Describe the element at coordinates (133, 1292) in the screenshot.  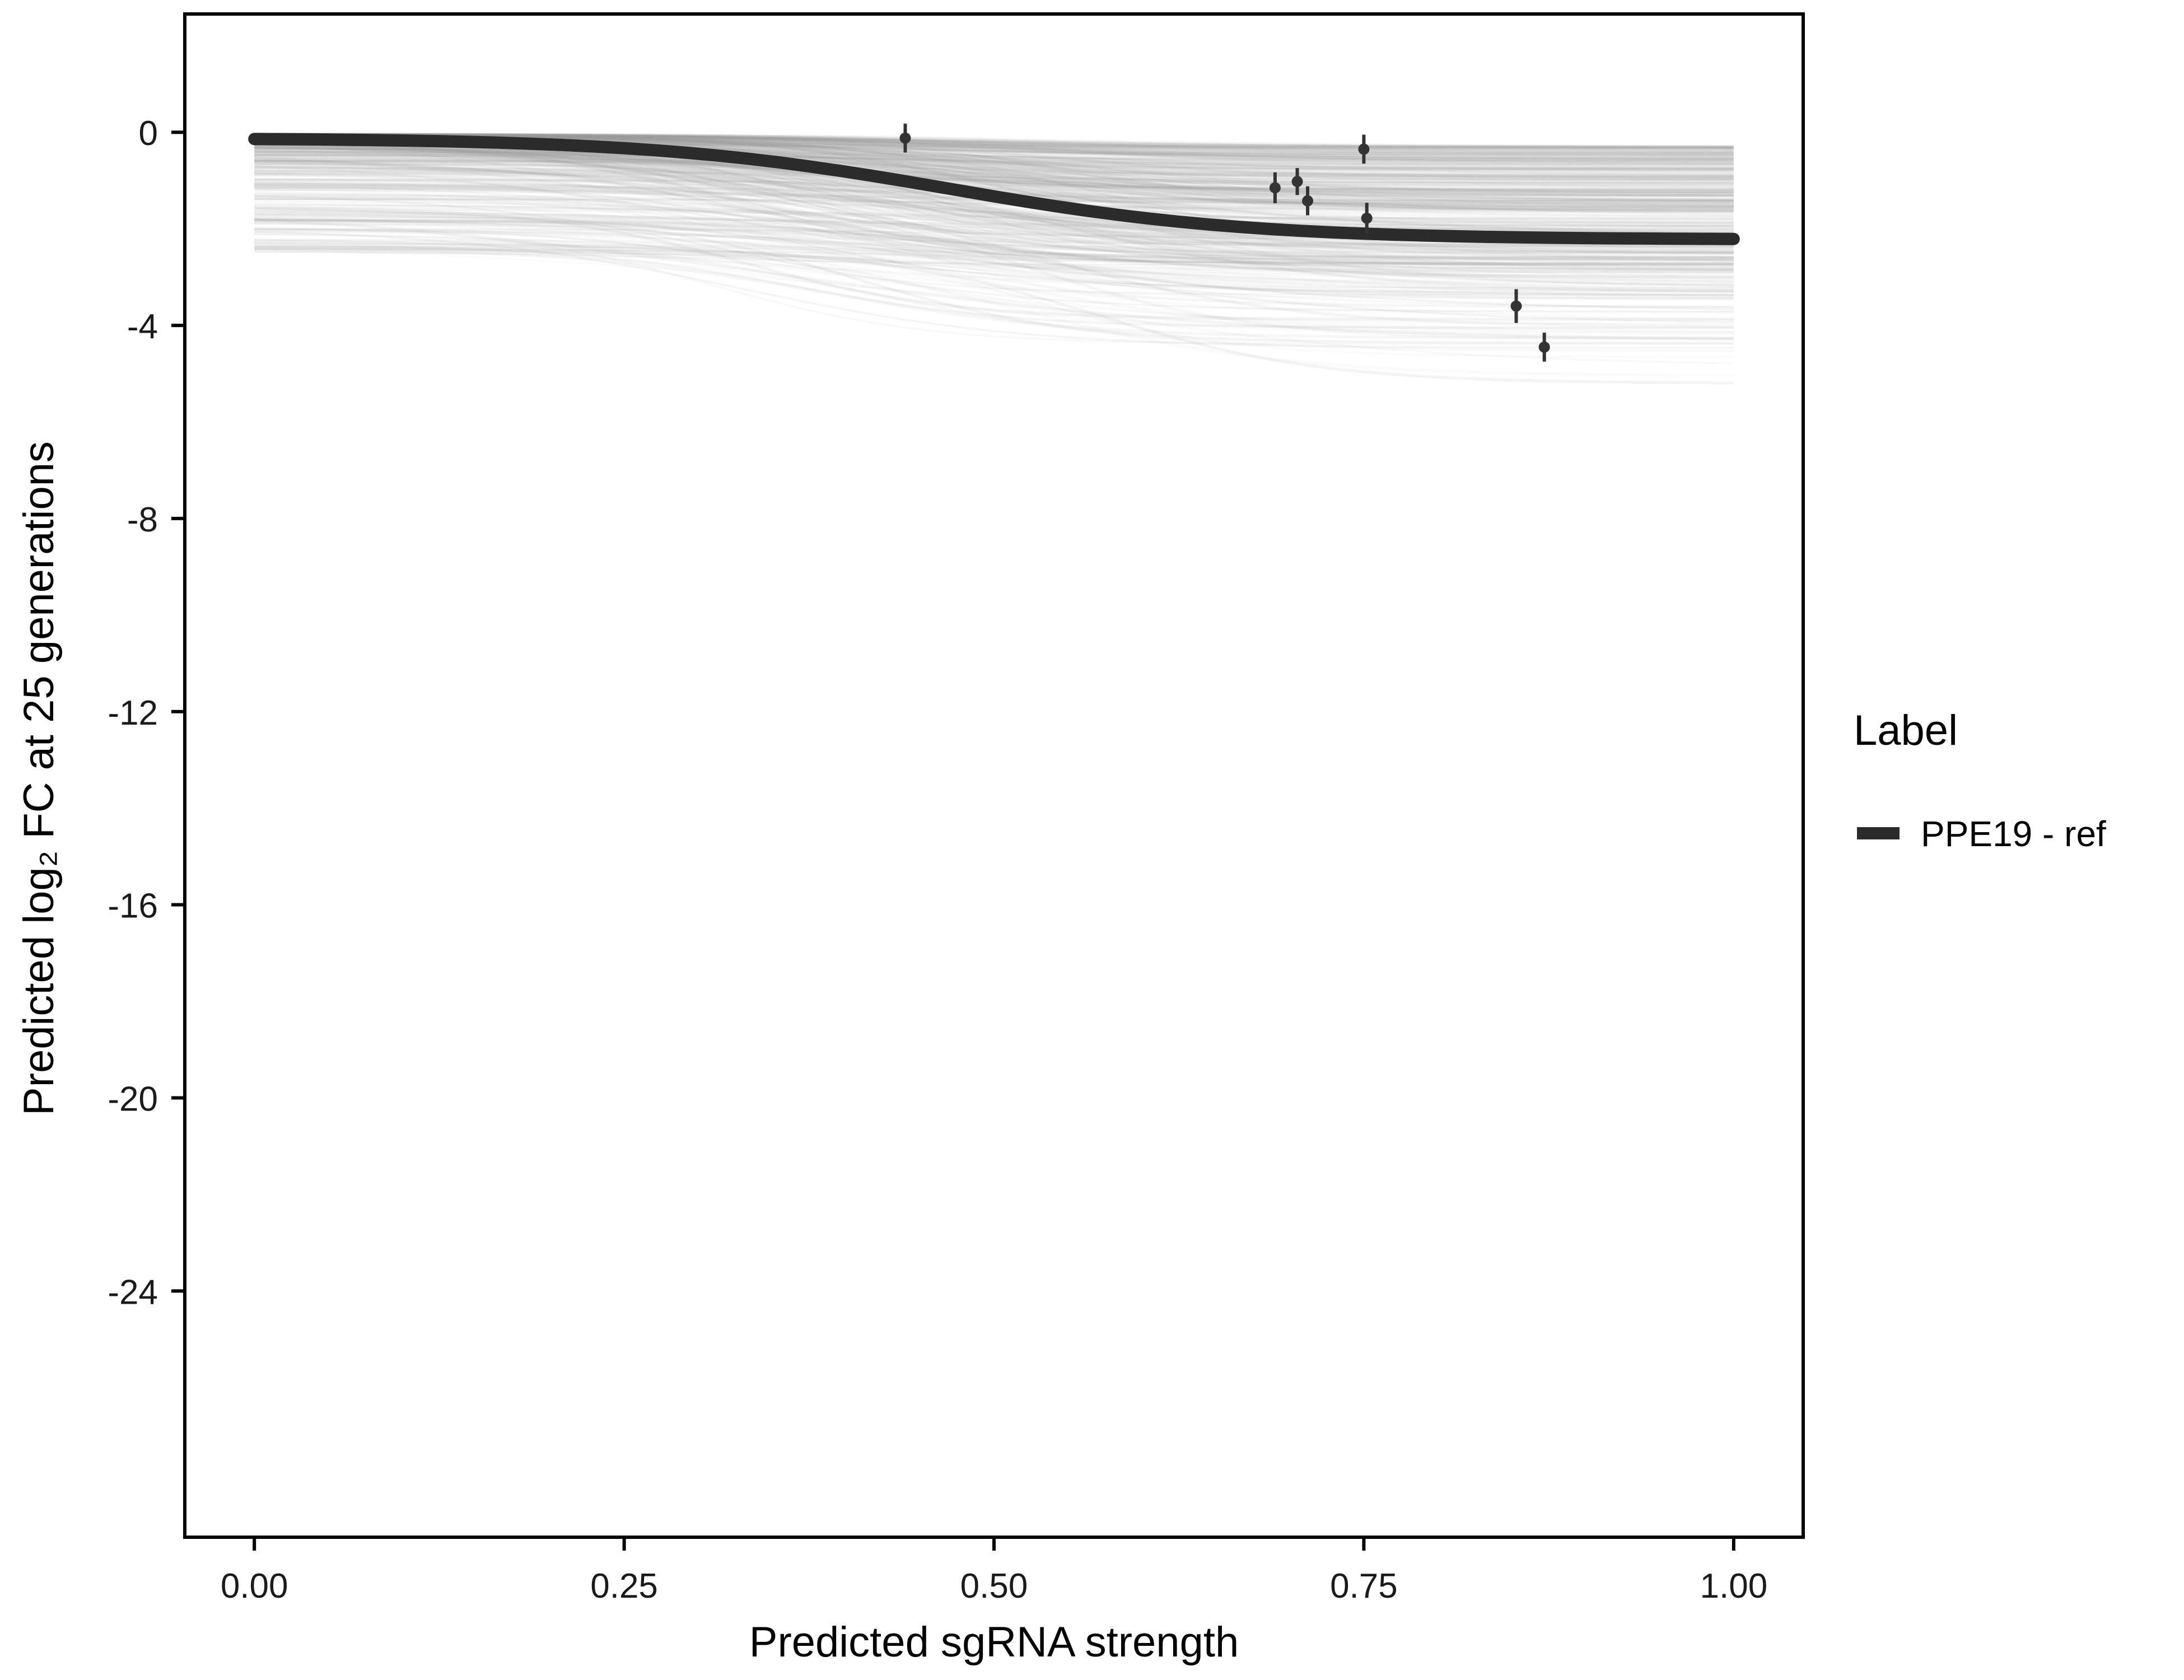
I see `y-tick-label: -24` at that location.